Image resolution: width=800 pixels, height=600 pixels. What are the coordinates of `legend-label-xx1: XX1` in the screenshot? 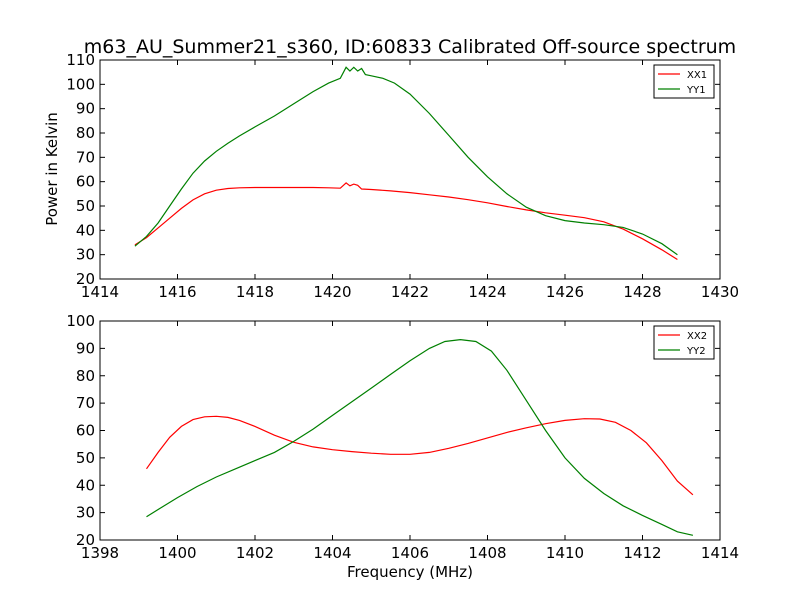 It's located at (697, 75).